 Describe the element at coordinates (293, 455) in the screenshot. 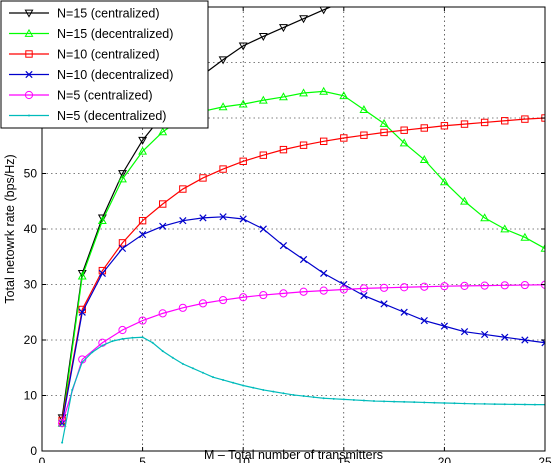

I see `x-axis-label: M – Total number of transmitters` at that location.